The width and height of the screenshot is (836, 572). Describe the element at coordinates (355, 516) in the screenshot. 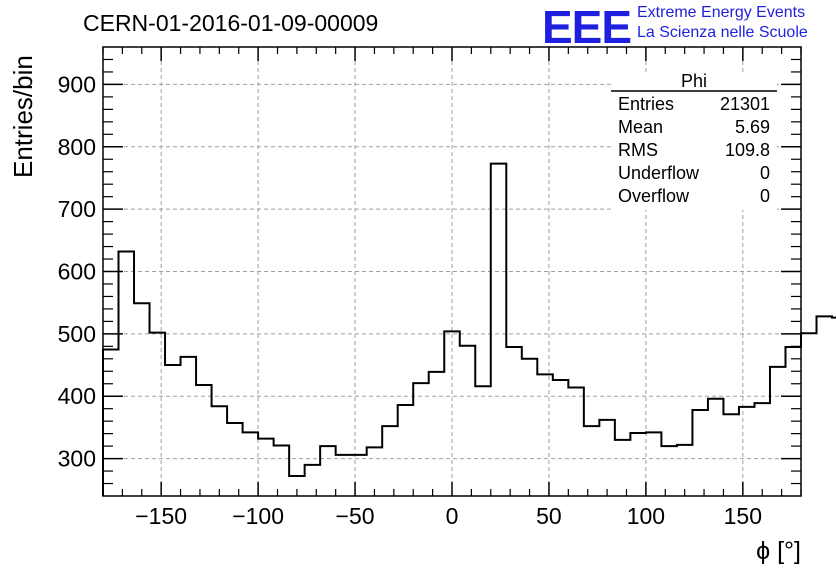

I see `x-tick-label: −50` at that location.